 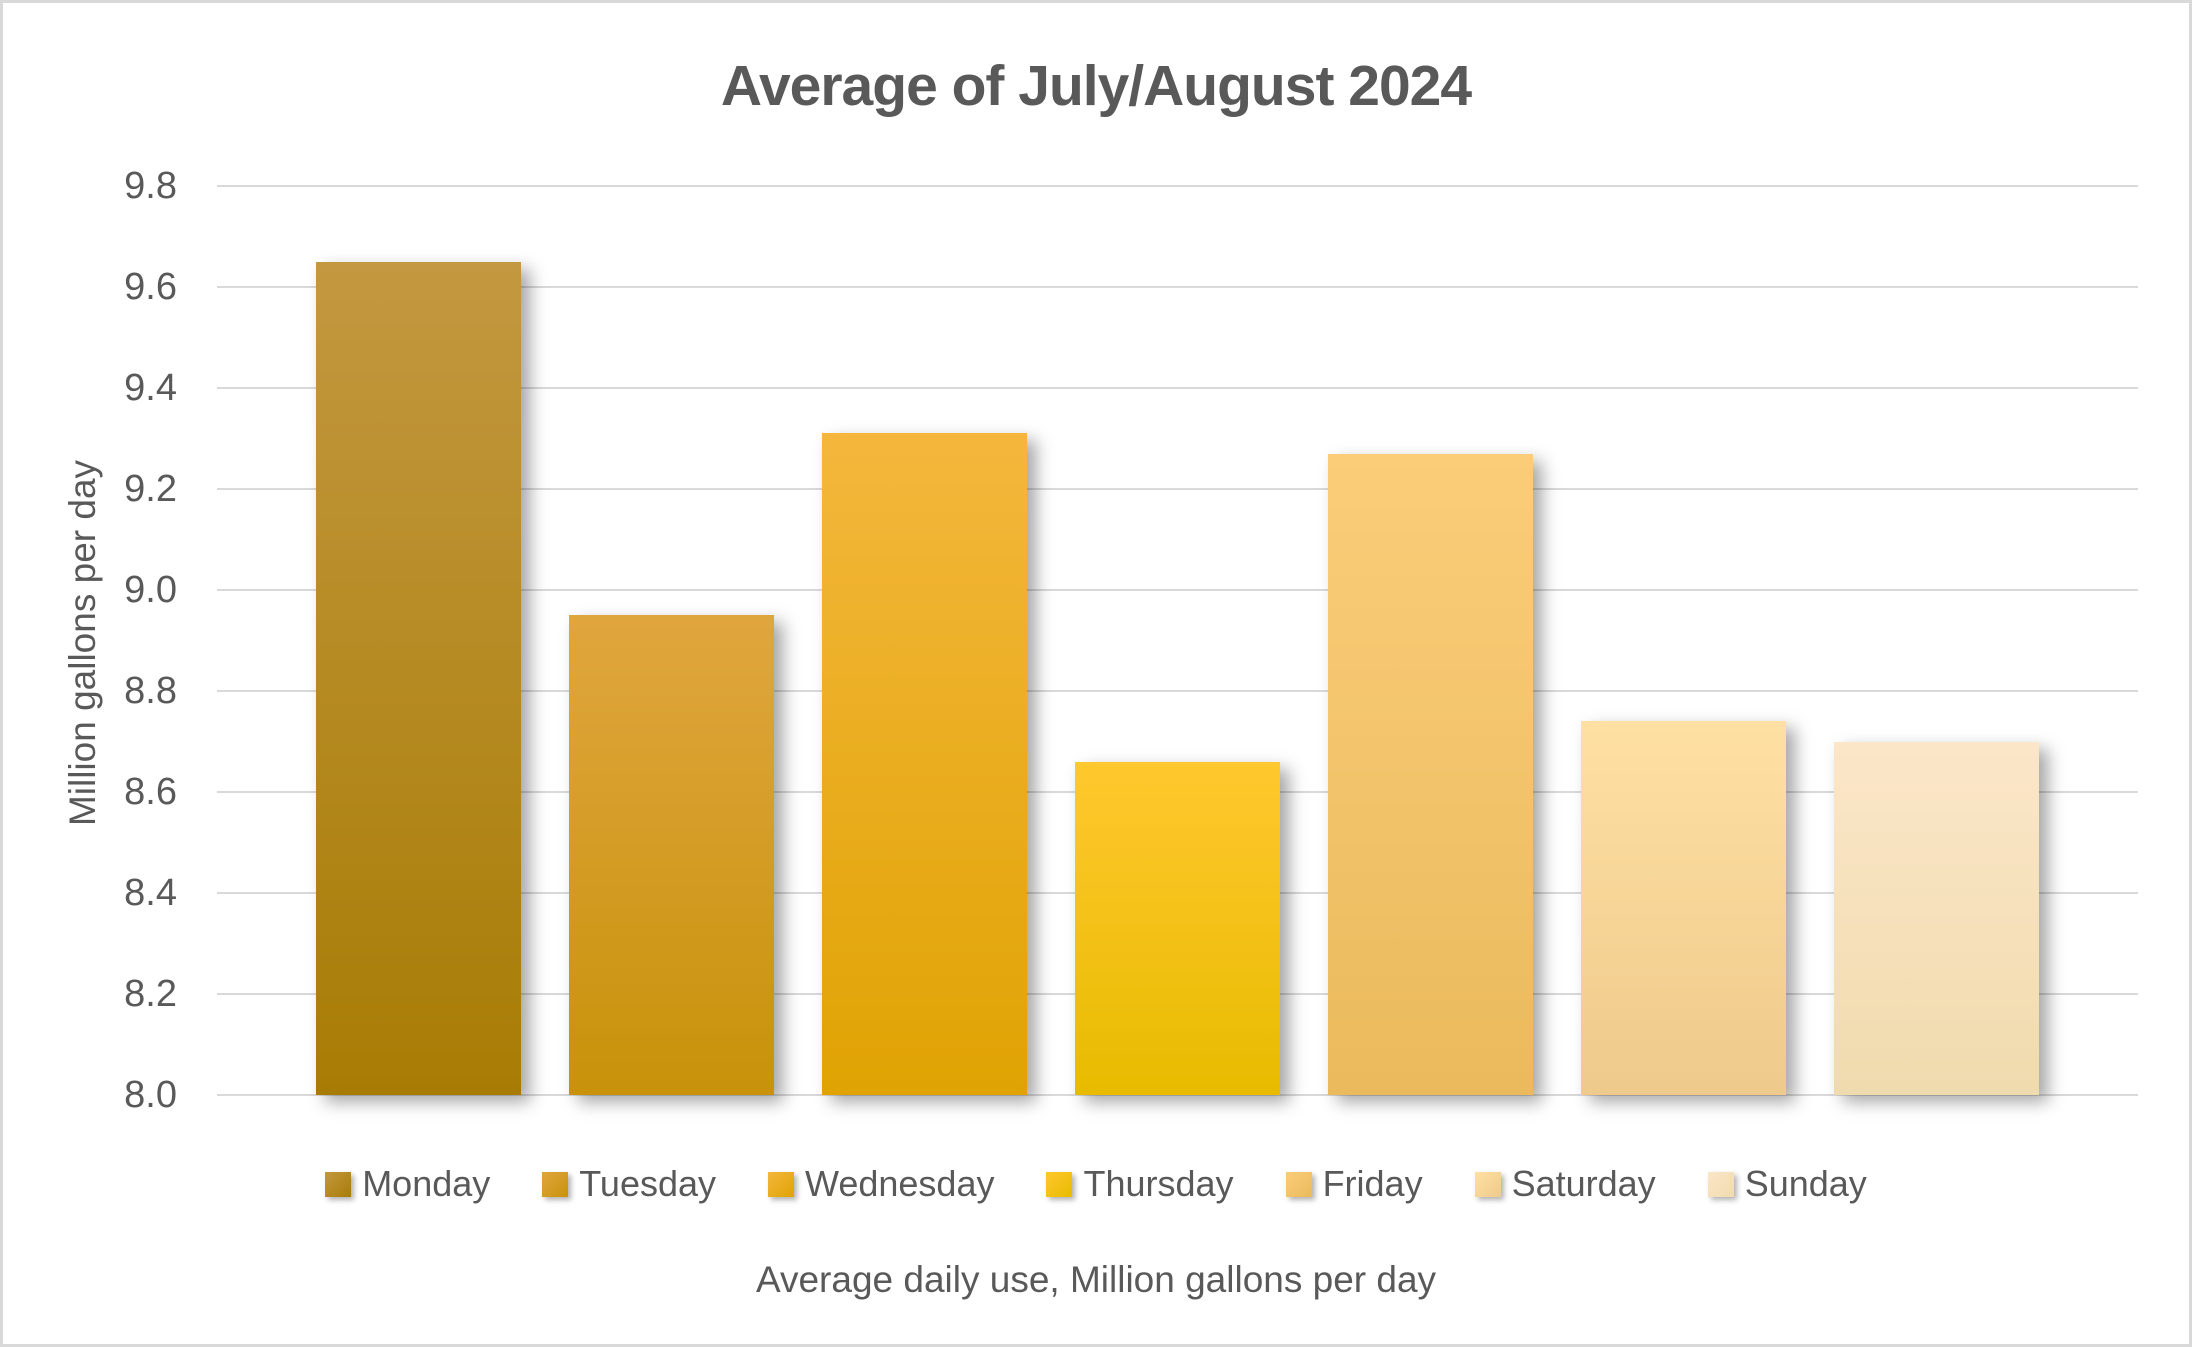 I want to click on bar-tuesday, so click(x=671, y=855).